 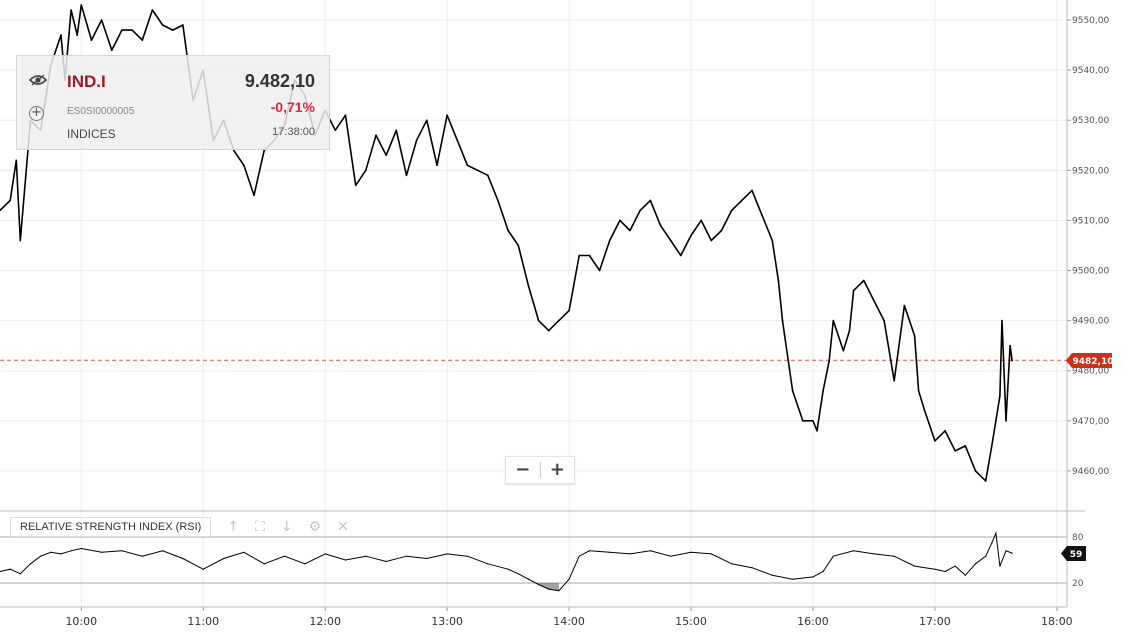 I want to click on add-icon: +, so click(x=36, y=113).